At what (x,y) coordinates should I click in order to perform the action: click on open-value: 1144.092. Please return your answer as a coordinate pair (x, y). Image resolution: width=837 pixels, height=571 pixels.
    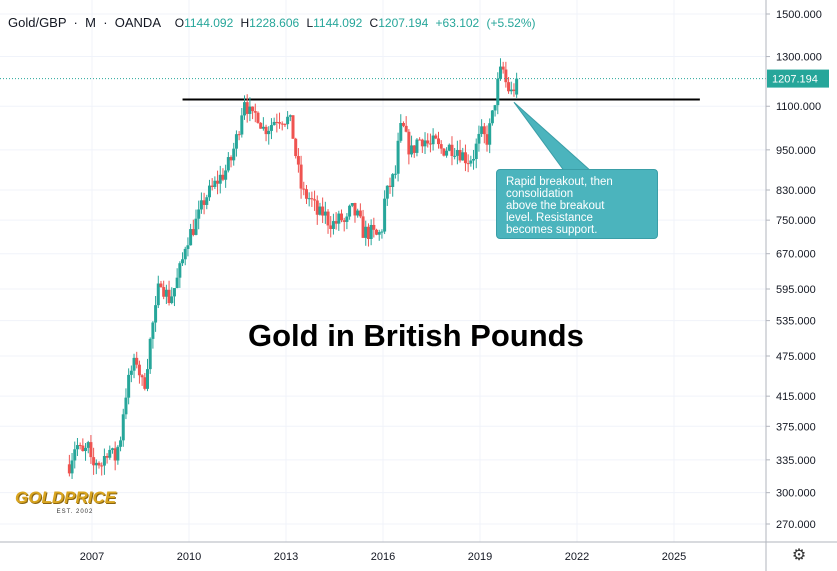
    Looking at the image, I should click on (209, 23).